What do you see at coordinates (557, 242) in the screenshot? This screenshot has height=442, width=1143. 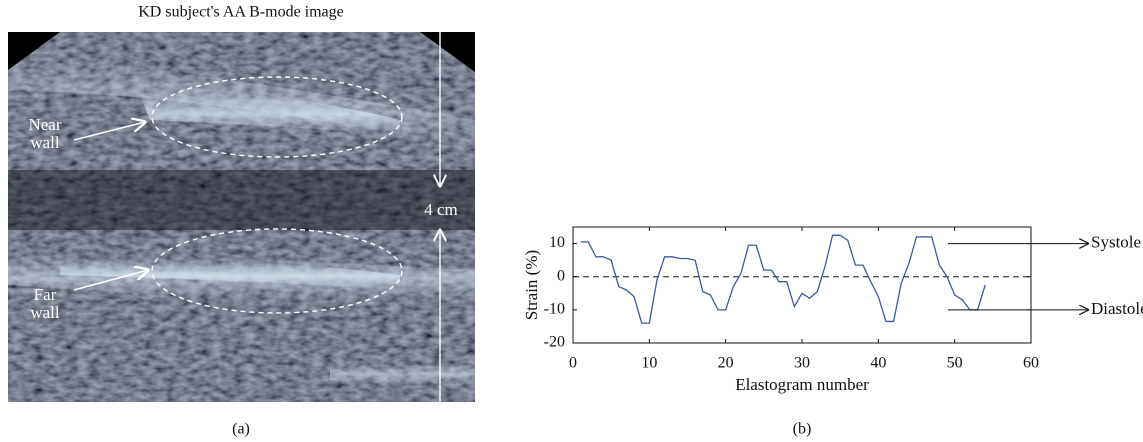 I see `y-tick-label: 10` at bounding box center [557, 242].